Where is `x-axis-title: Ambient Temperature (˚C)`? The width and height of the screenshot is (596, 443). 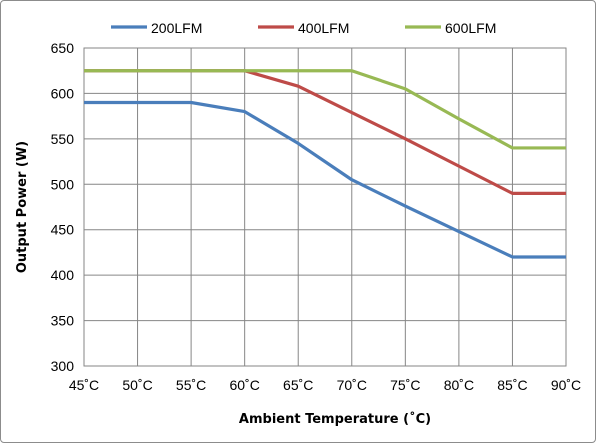
x-axis-title: Ambient Temperature (˚C) is located at coordinates (335, 419).